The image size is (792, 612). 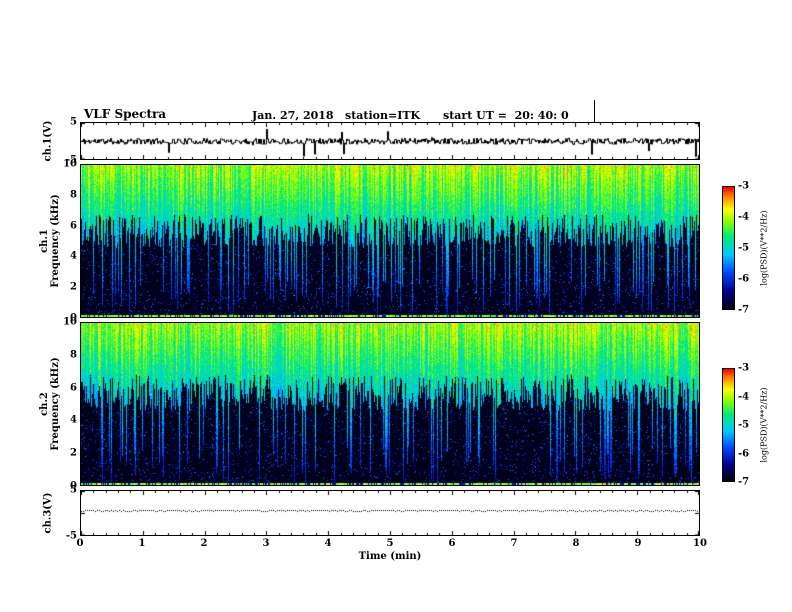 What do you see at coordinates (383, 115) in the screenshot?
I see `figure-station: station=ITK` at bounding box center [383, 115].